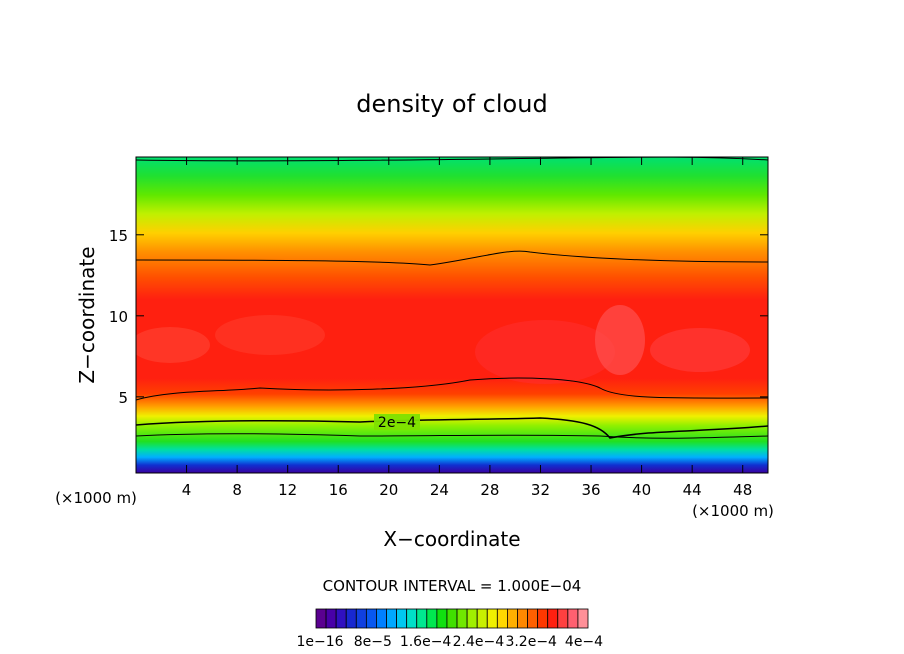  Describe the element at coordinates (373, 642) in the screenshot. I see `colorbar-tick-label: 8e−5` at that location.